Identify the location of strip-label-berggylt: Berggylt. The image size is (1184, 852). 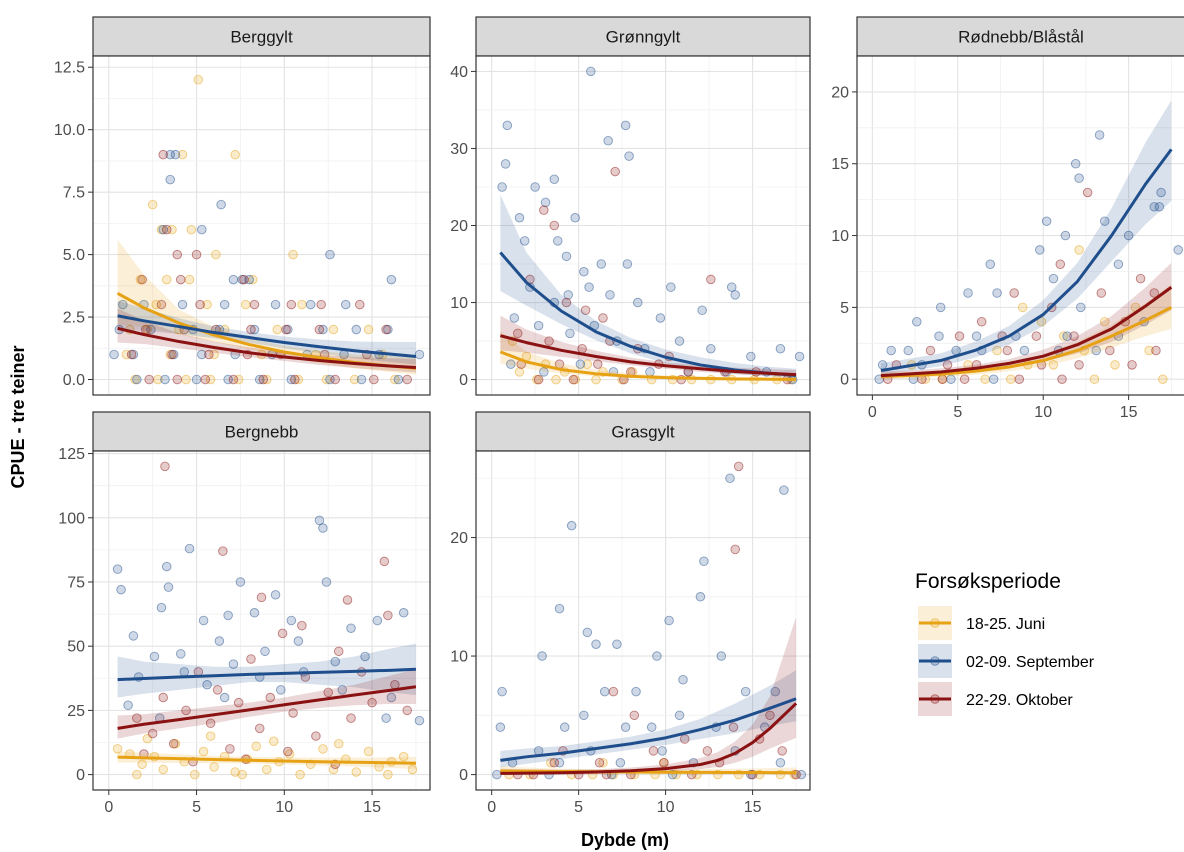
(261, 37).